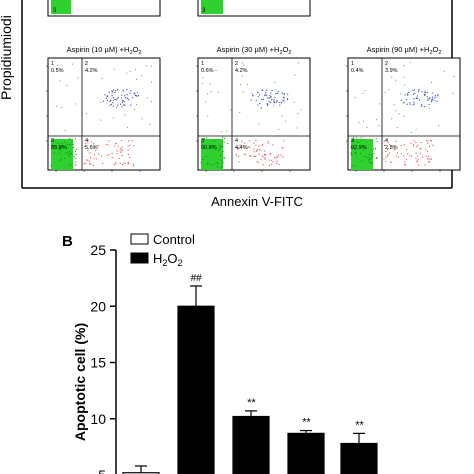 The height and width of the screenshot is (474, 474). Describe the element at coordinates (179, 8) in the screenshot. I see `top-row-partial: 3 3` at that location.